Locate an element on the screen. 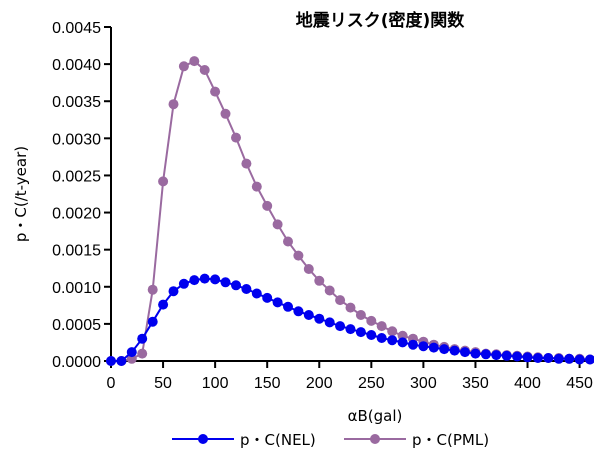 This screenshot has height=455, width=594. x-tick-label: 50 is located at coordinates (163, 383).